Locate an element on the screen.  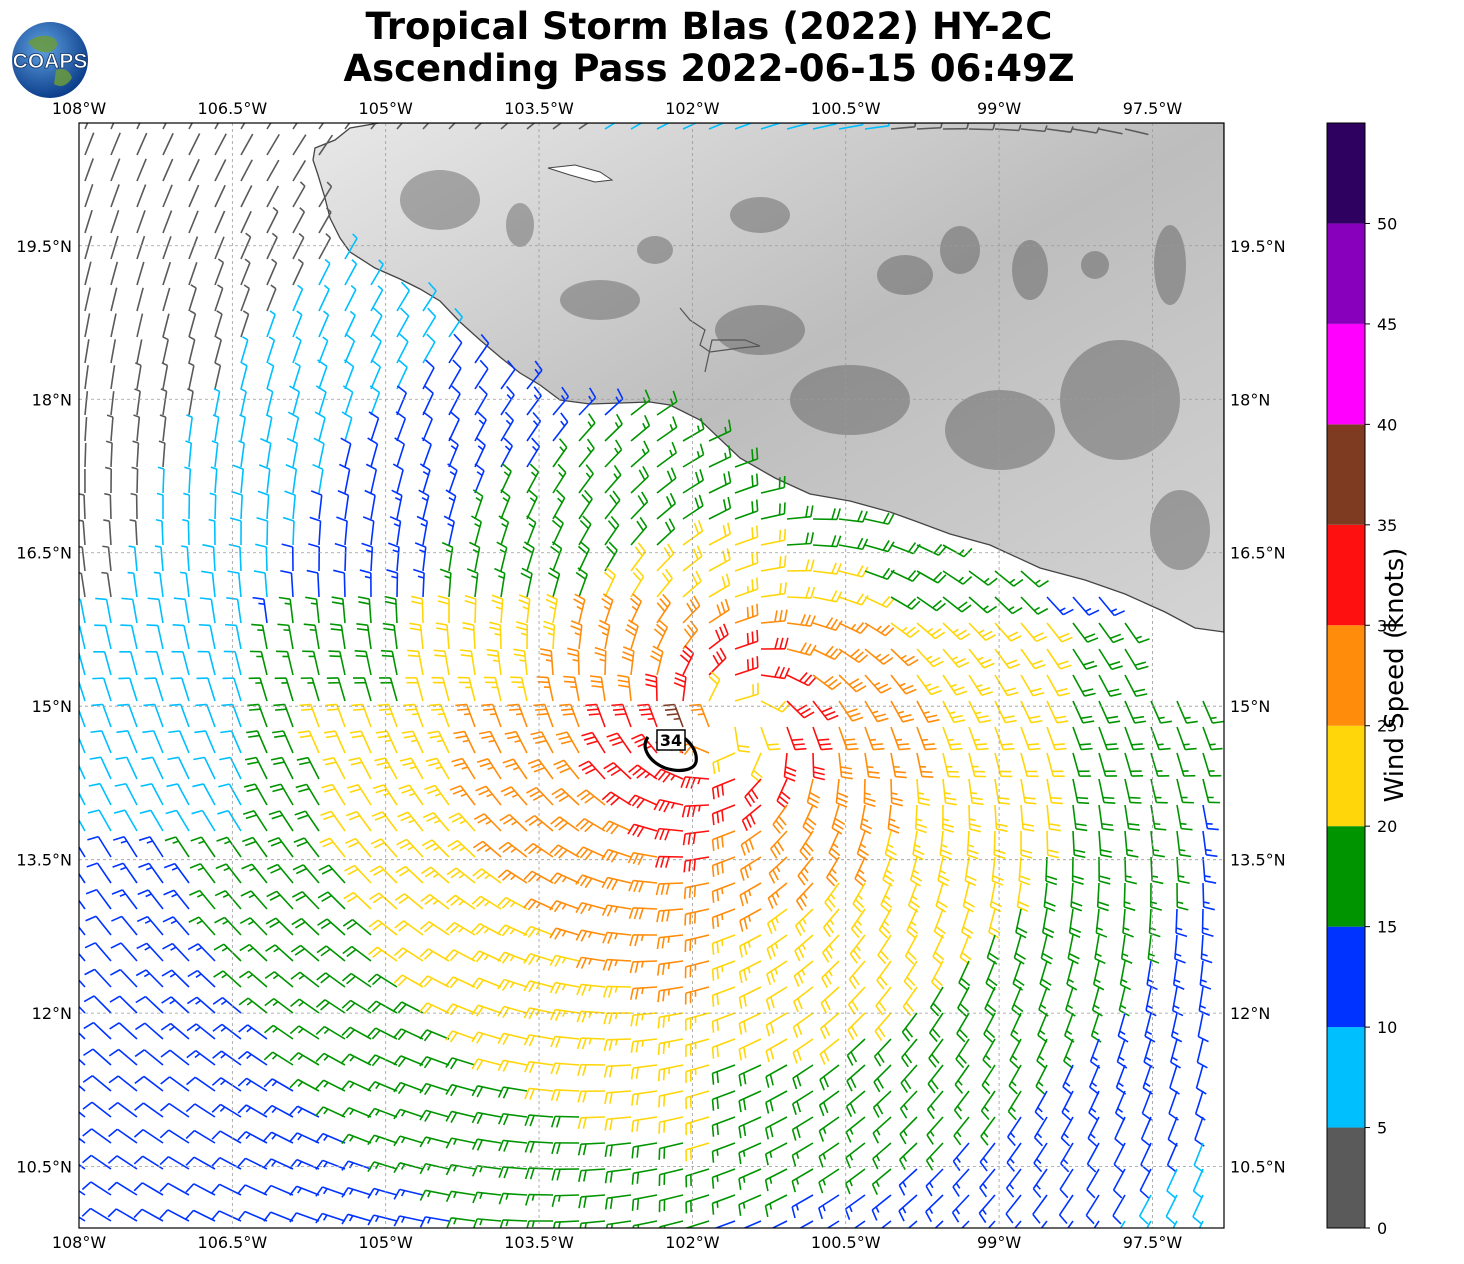
colorbar-tick-label: 20 is located at coordinates (1387, 826).